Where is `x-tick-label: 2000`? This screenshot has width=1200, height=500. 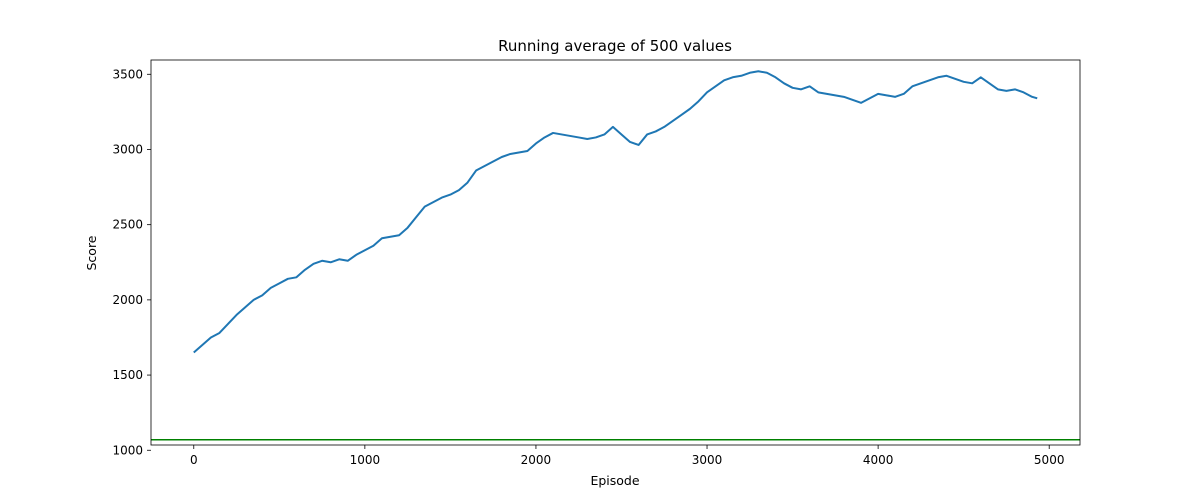
x-tick-label: 2000 is located at coordinates (536, 460).